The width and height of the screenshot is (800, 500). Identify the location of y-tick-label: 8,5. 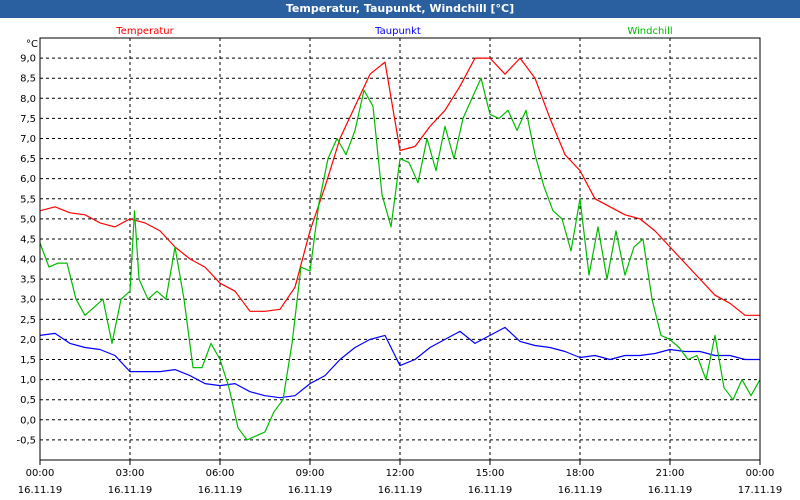
(28, 79).